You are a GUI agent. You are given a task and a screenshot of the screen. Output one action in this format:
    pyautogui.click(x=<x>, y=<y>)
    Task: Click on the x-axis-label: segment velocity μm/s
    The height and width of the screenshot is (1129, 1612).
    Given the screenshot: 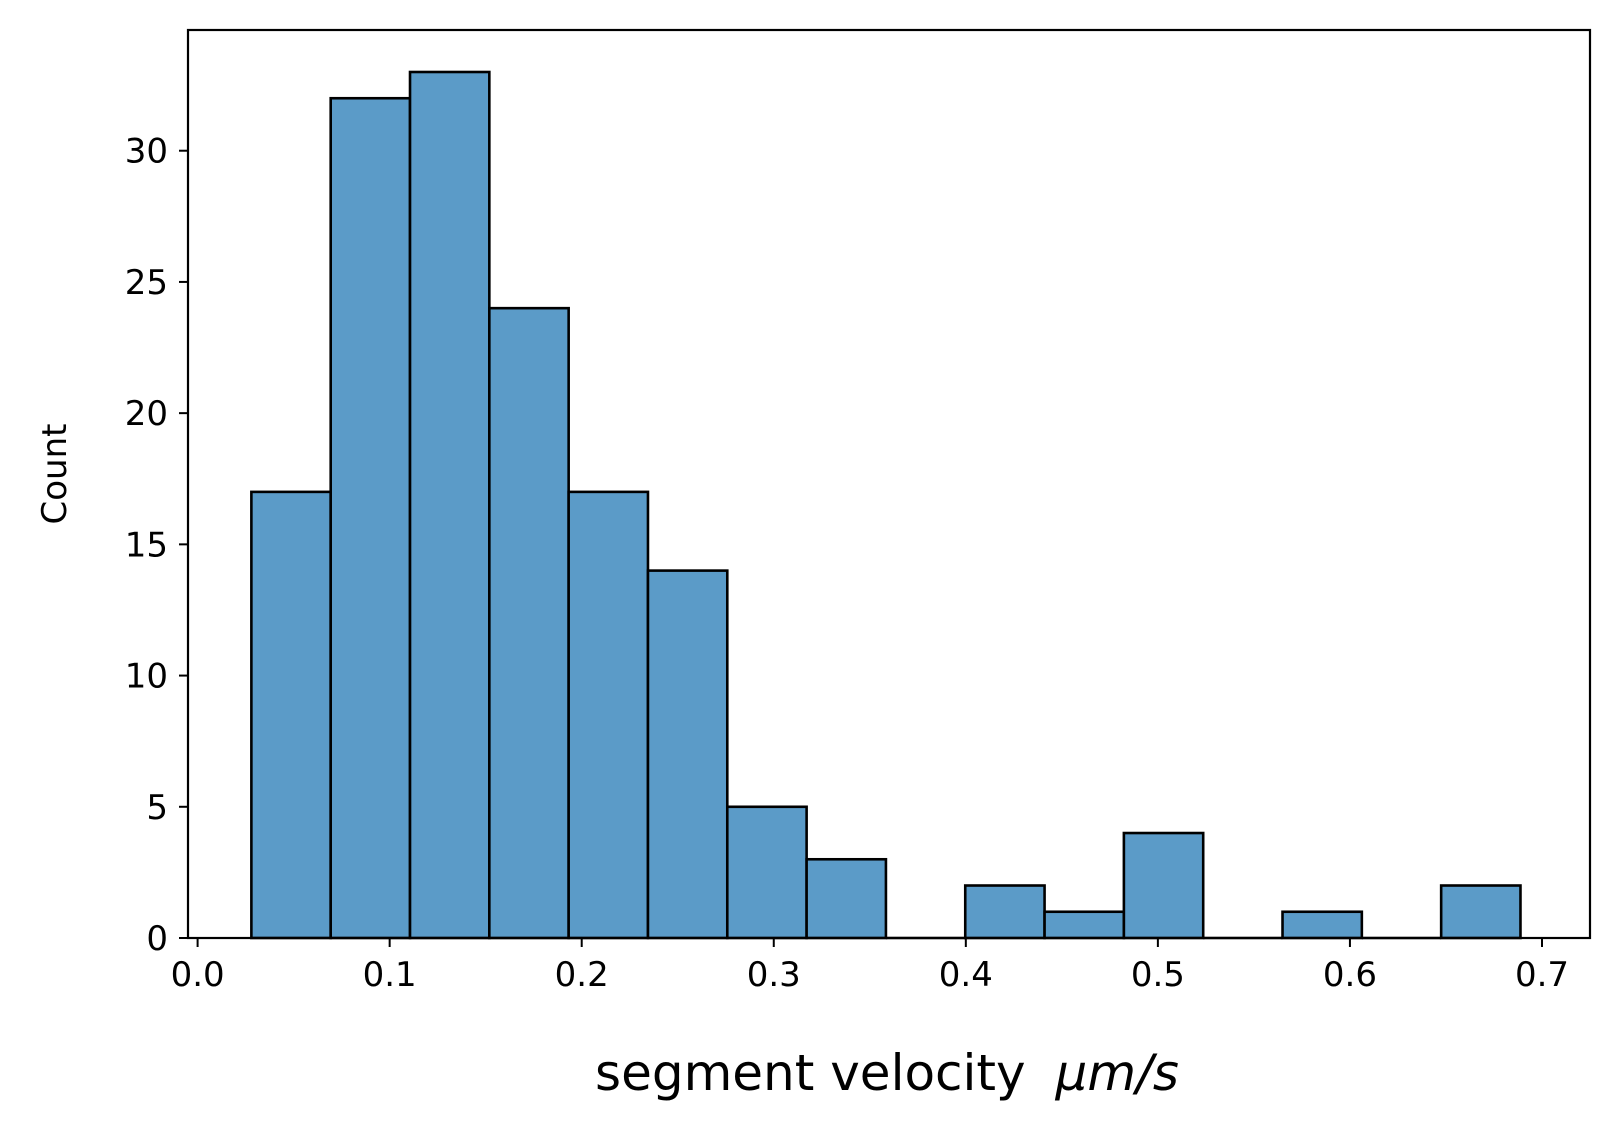 What is the action you would take?
    pyautogui.click(x=887, y=1073)
    